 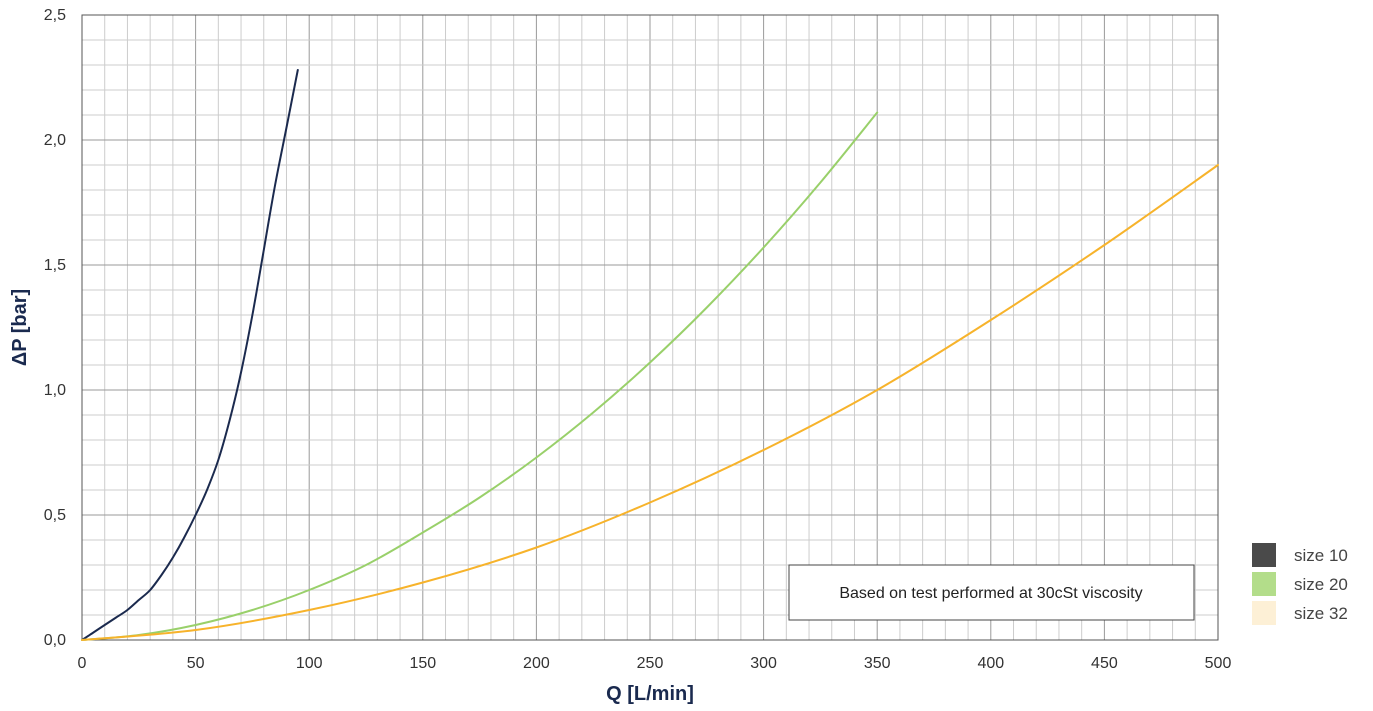 I want to click on x-tick-label: 0, so click(x=82, y=663).